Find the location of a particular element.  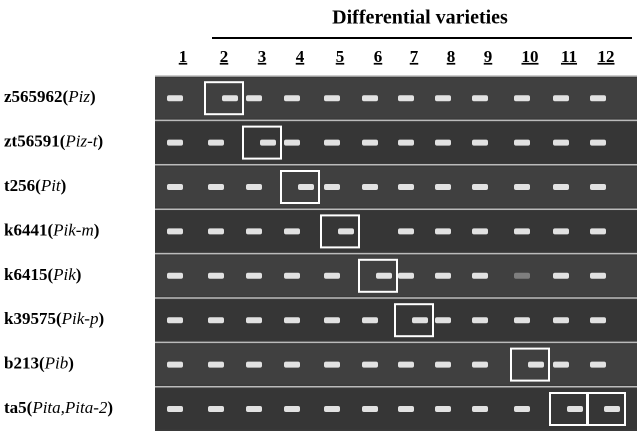

lane-number: 4 is located at coordinates (300, 56).